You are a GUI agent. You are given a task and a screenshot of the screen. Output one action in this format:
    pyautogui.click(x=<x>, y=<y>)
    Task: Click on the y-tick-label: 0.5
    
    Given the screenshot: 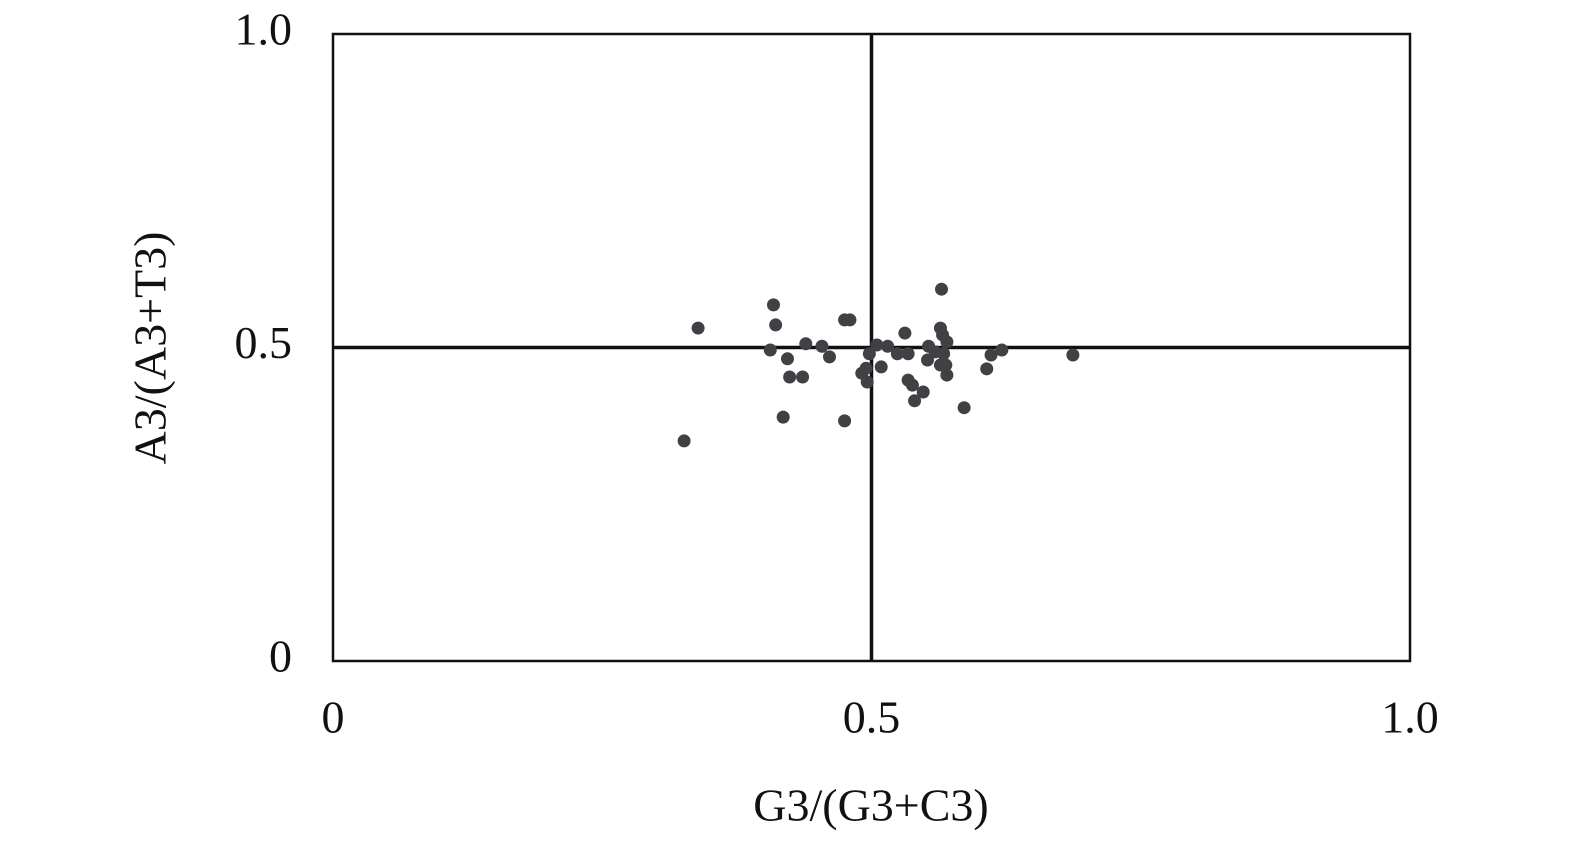 What is the action you would take?
    pyautogui.click(x=264, y=342)
    